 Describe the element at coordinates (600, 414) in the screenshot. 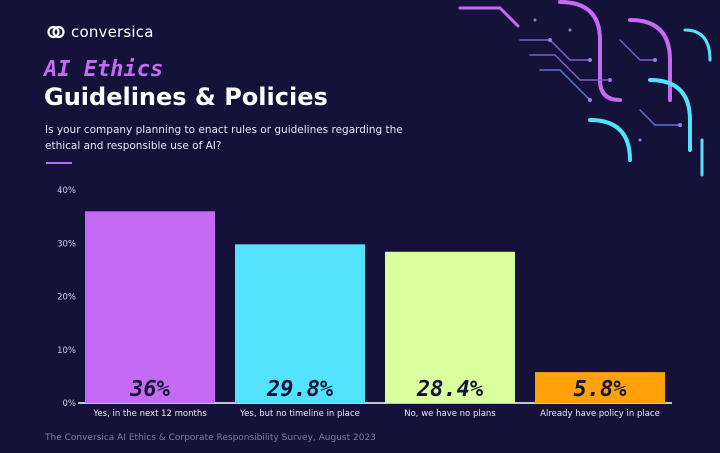

I see `x-category-label: Already have policy in place` at that location.